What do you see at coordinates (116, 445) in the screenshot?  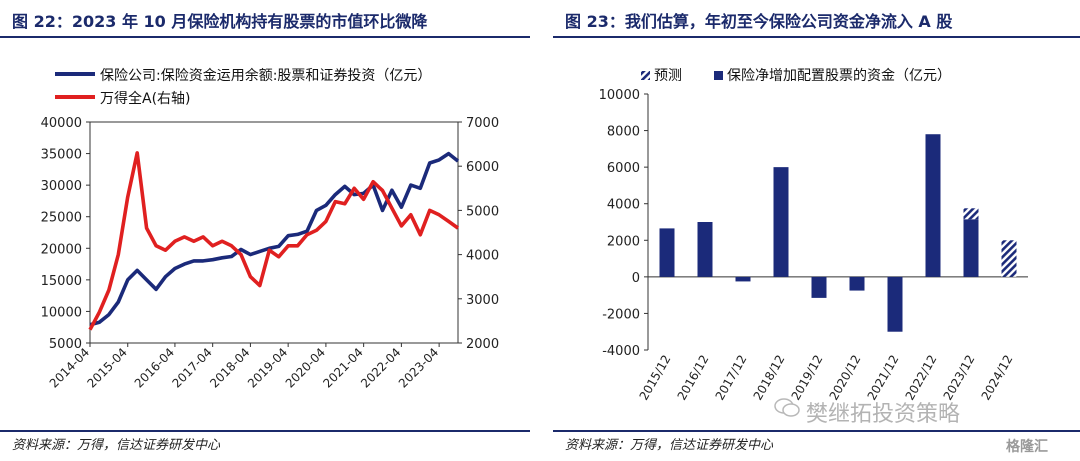 I see `left-source-note: 资料来源：万得，信达证券研发中心` at bounding box center [116, 445].